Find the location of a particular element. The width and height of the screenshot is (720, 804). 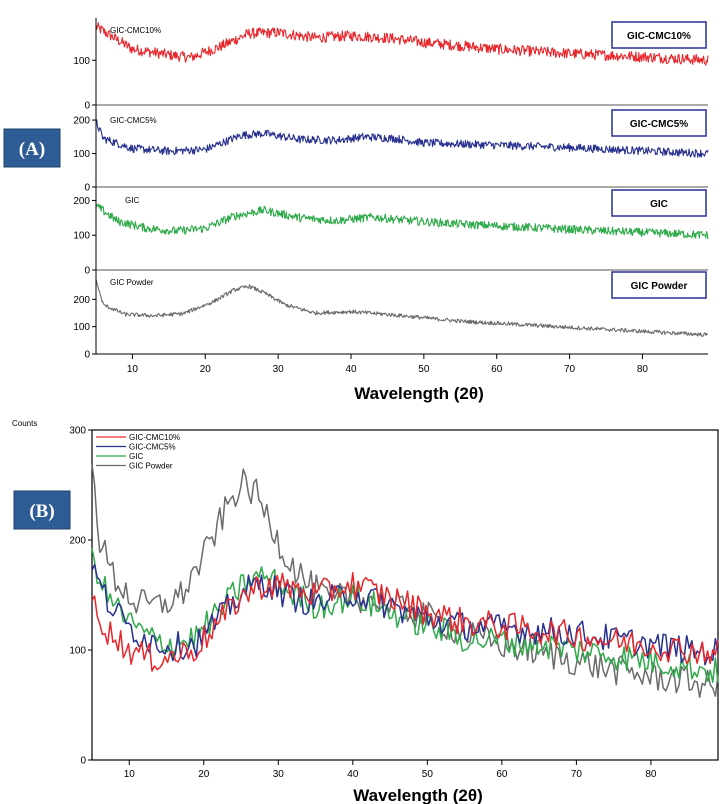

panel-b-legend-label: GIC Powder is located at coordinates (151, 466).